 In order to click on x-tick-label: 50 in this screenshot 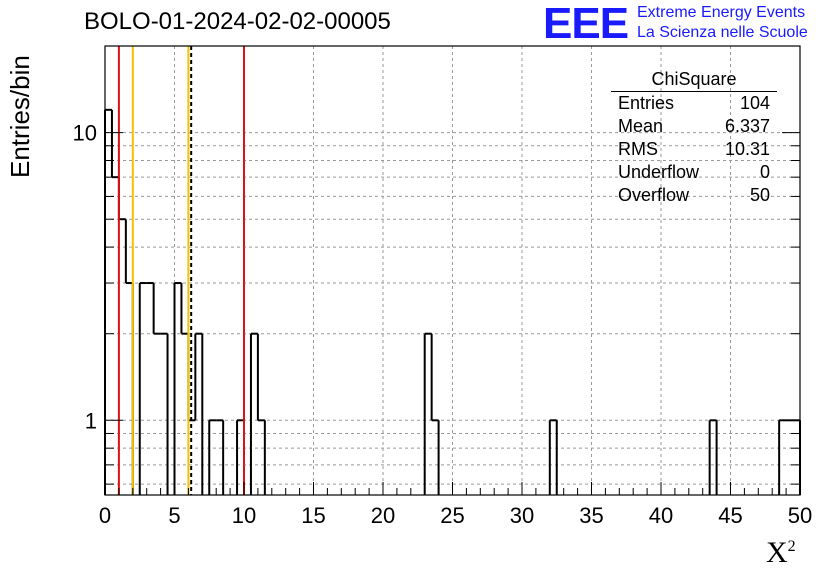, I will do `click(800, 515)`.